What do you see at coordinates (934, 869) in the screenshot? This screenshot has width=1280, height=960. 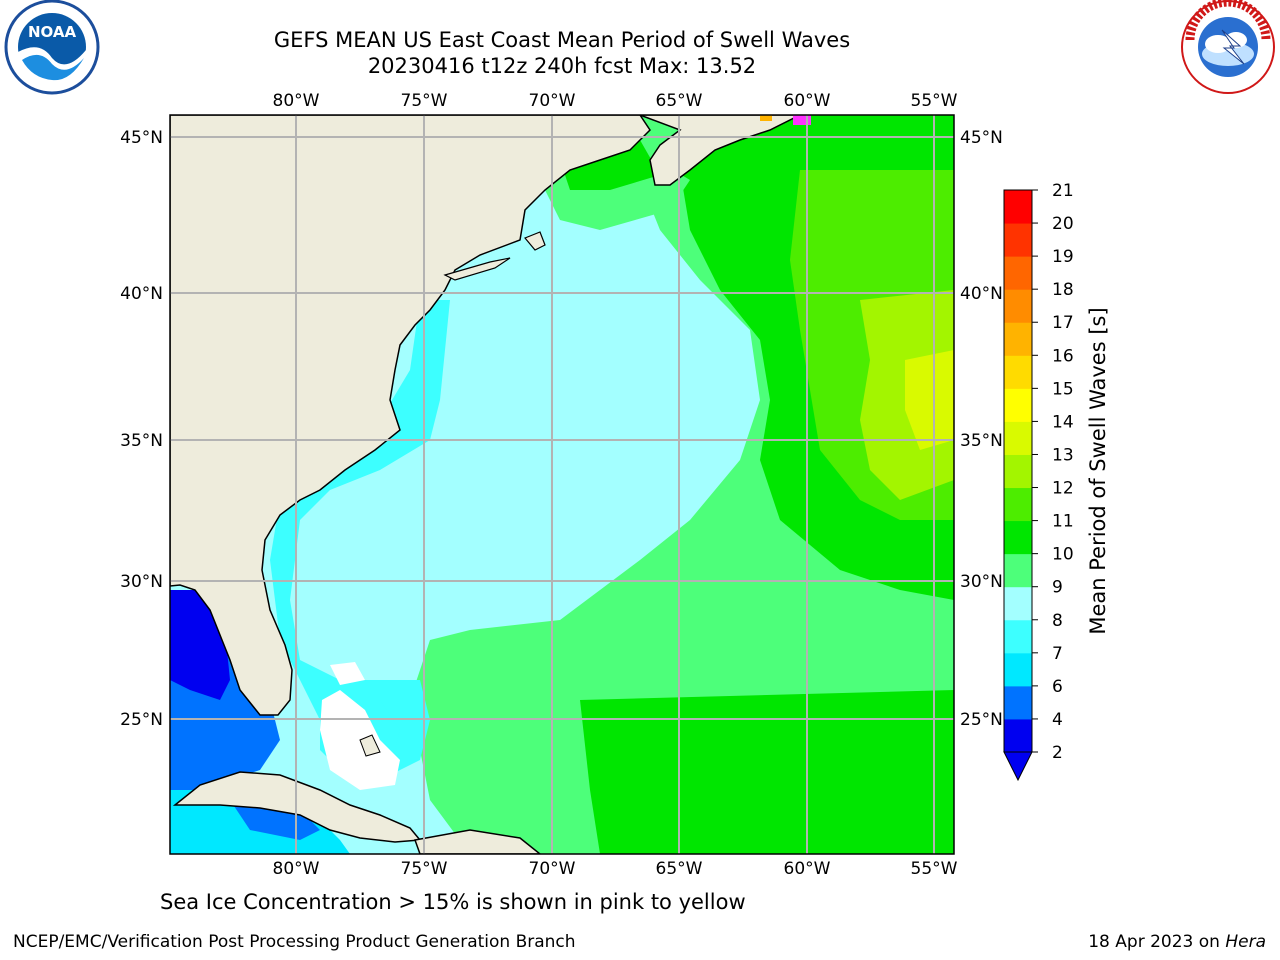 I see `lon-label-55w-bottom: 55°W` at bounding box center [934, 869].